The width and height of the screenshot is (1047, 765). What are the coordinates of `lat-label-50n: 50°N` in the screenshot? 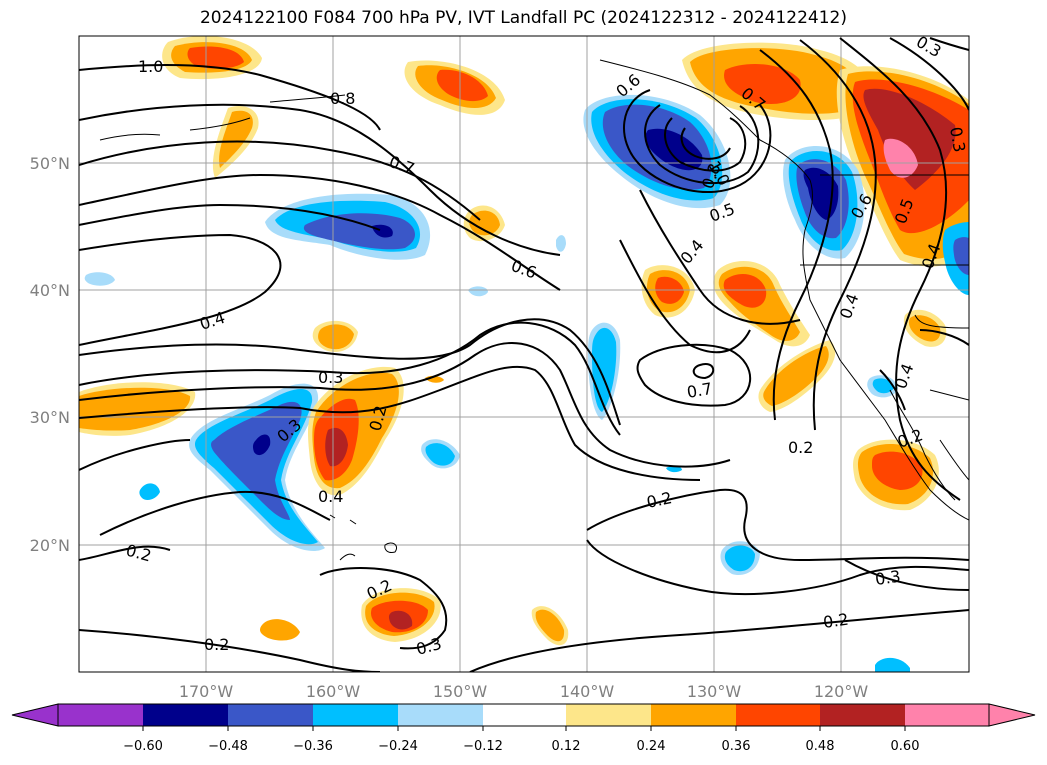 It's located at (50, 163).